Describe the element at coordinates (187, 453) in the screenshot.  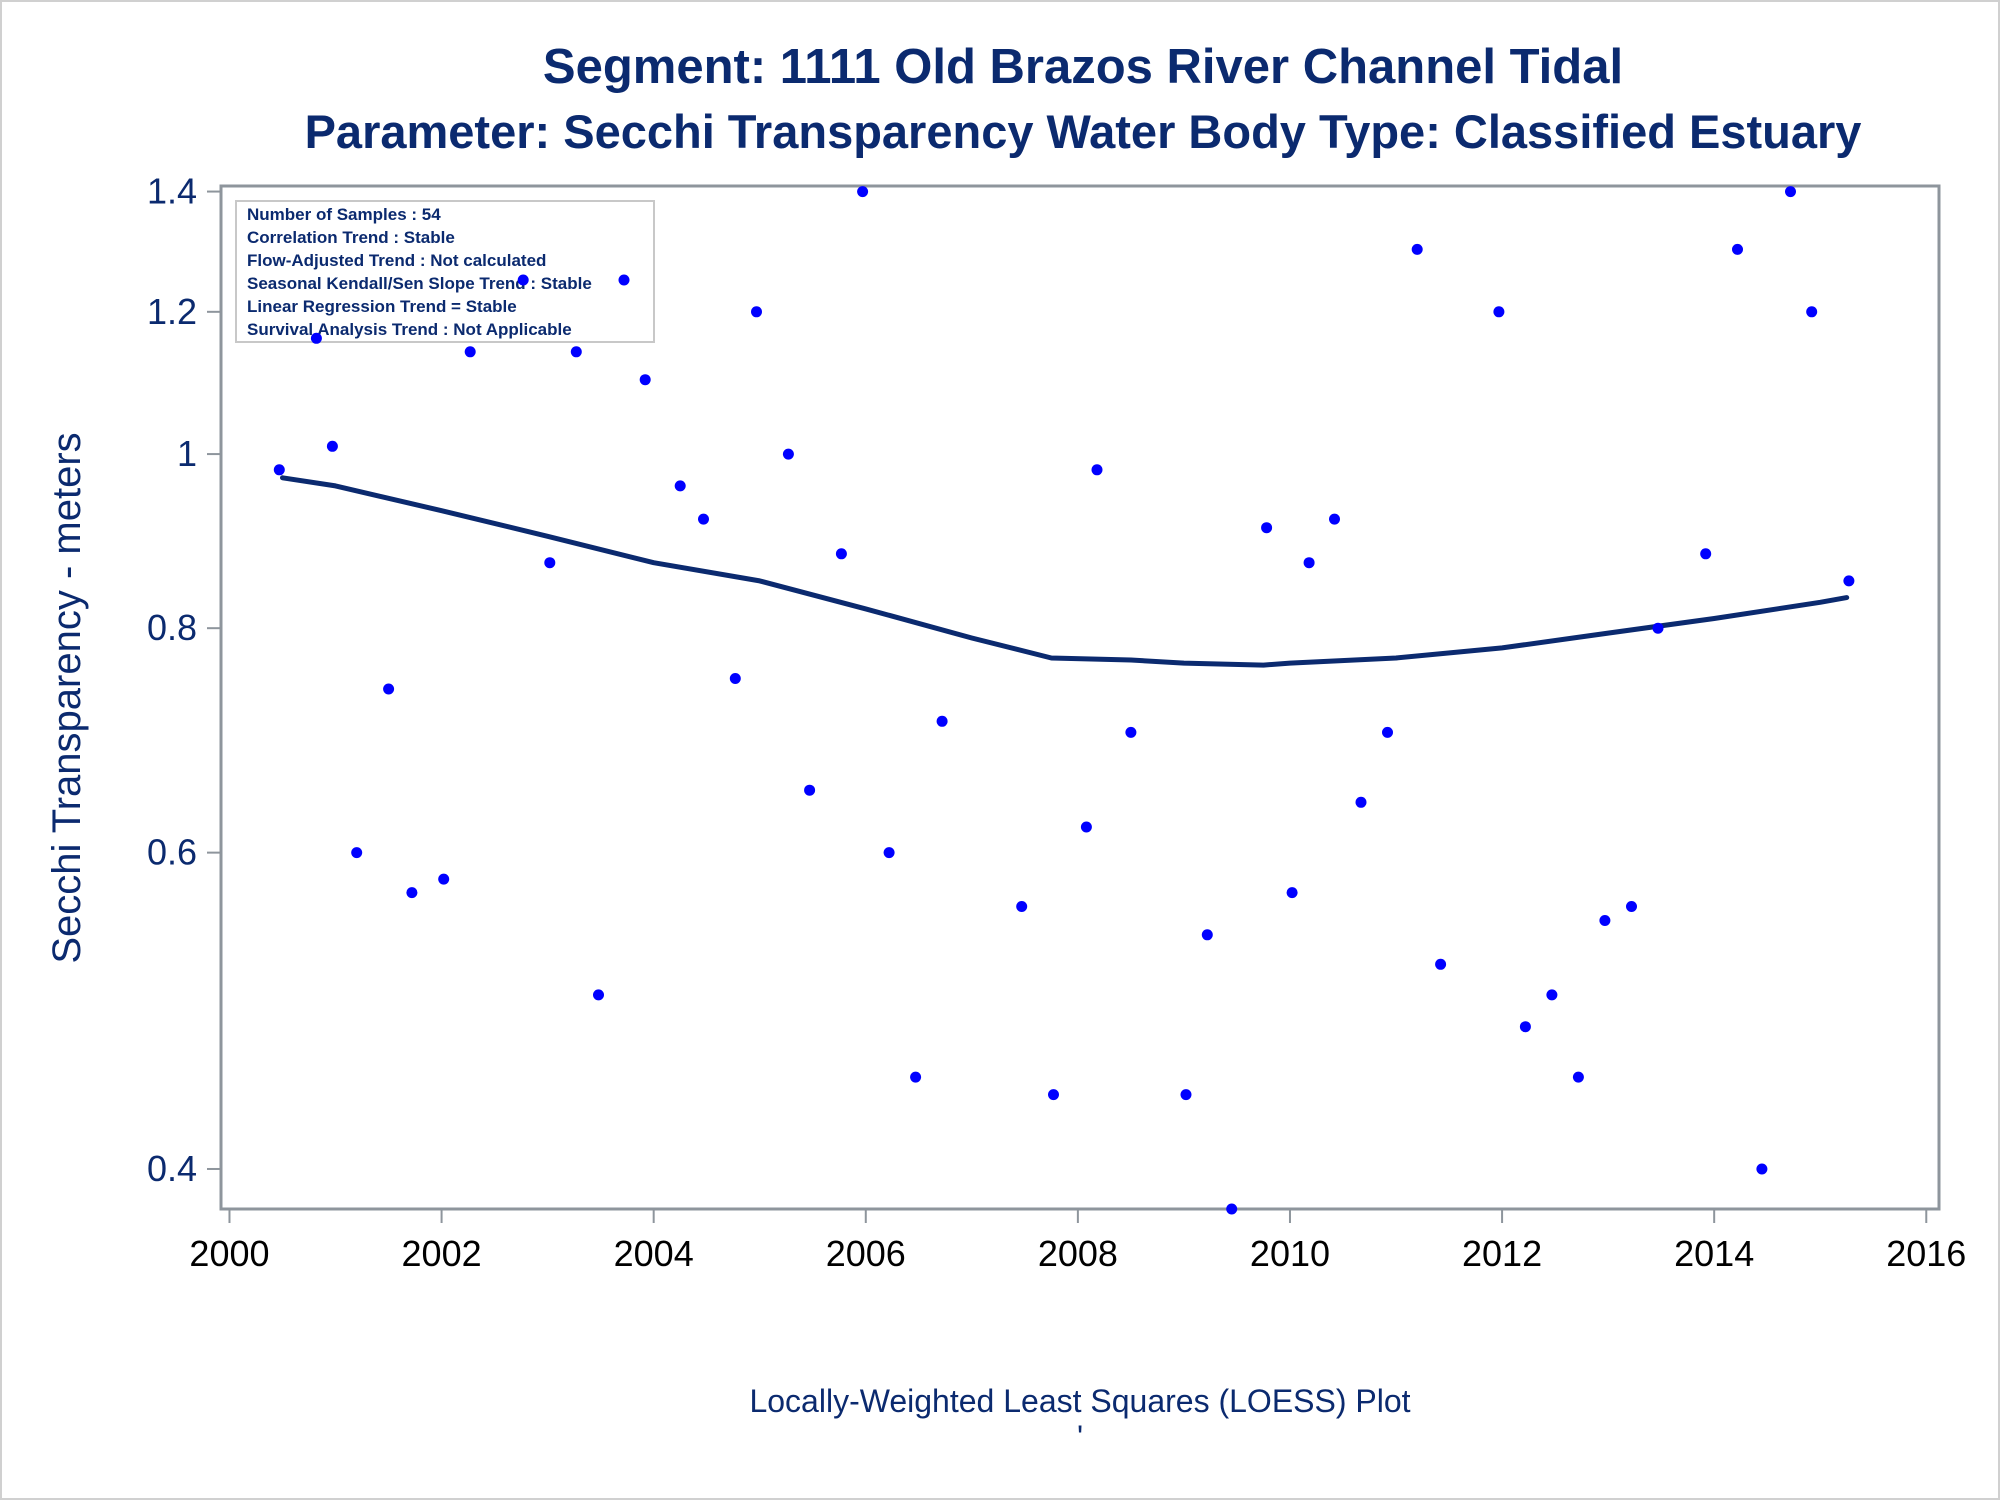
I see `y-tick-label: 1` at that location.